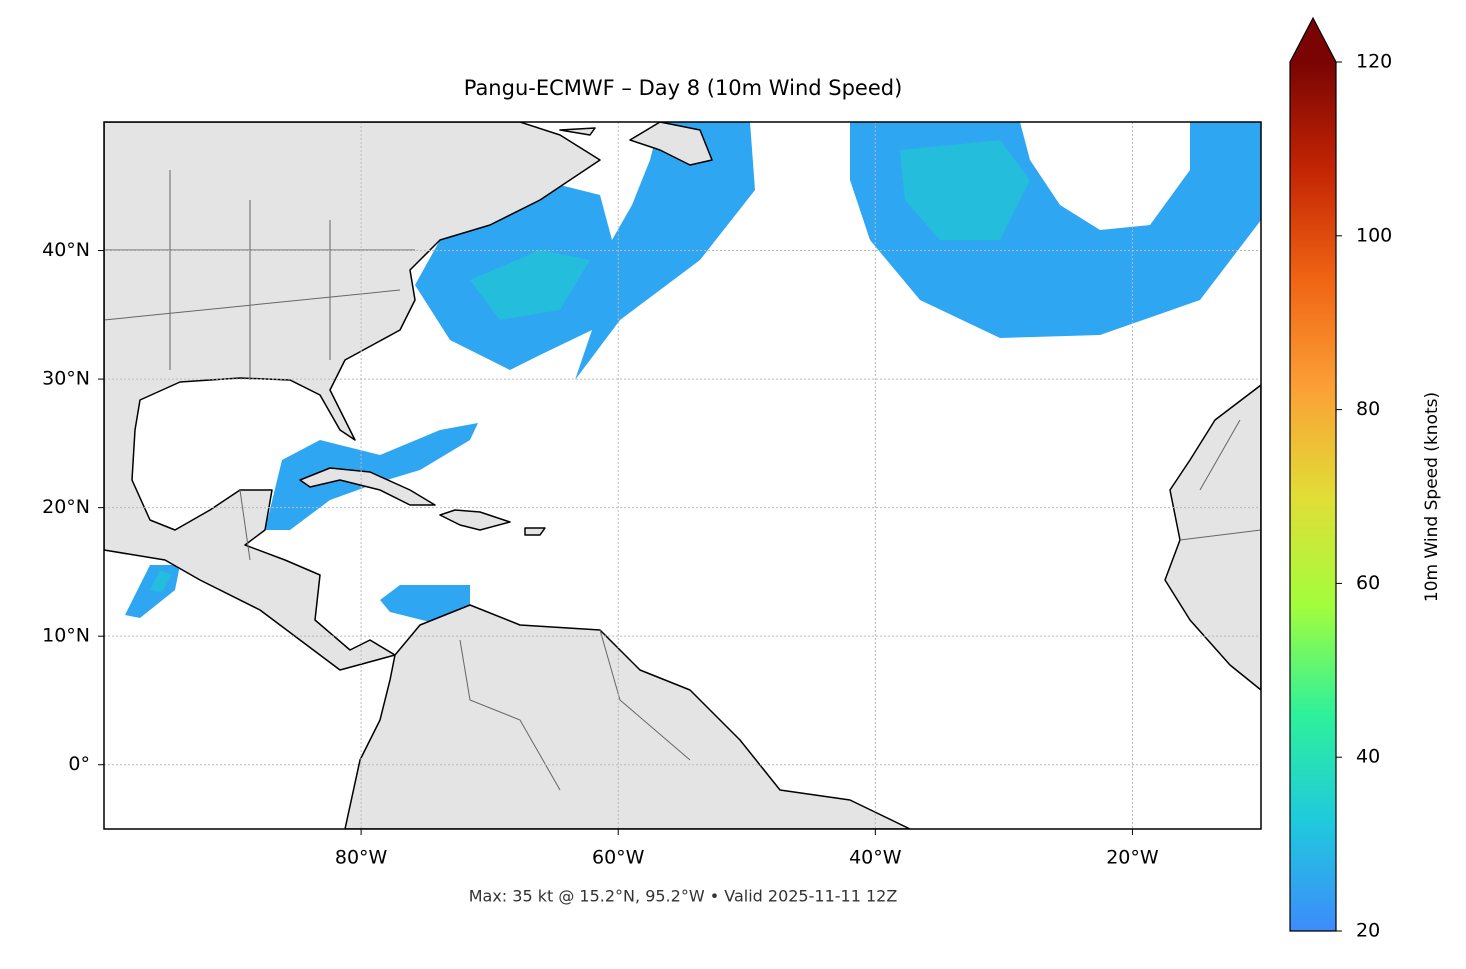  Describe the element at coordinates (66, 379) in the screenshot. I see `y-tick-label: 30°N` at that location.